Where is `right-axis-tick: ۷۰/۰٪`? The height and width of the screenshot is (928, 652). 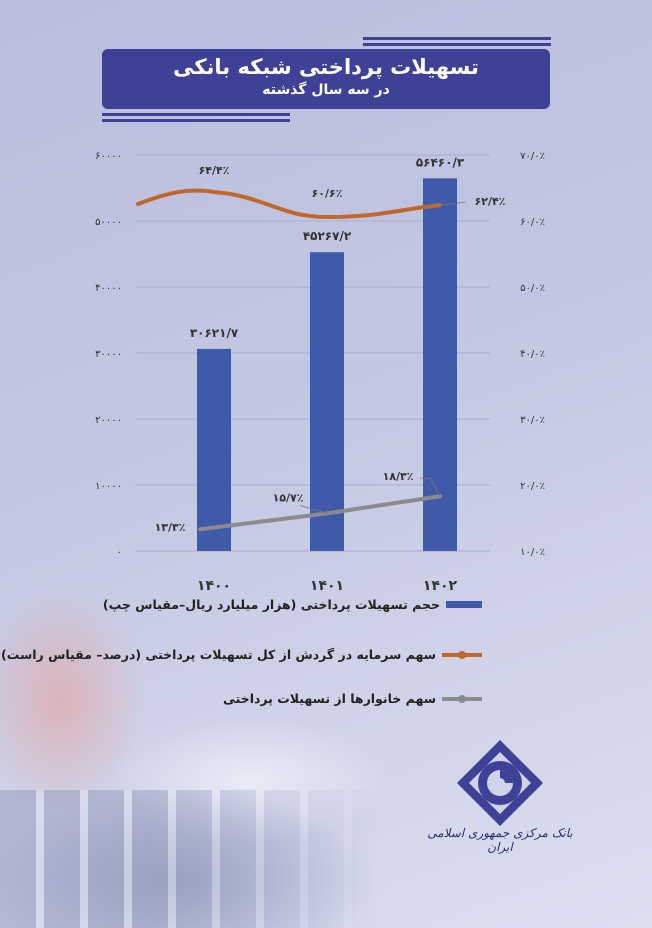 right-axis-tick: ۷۰/۰٪ is located at coordinates (532, 156).